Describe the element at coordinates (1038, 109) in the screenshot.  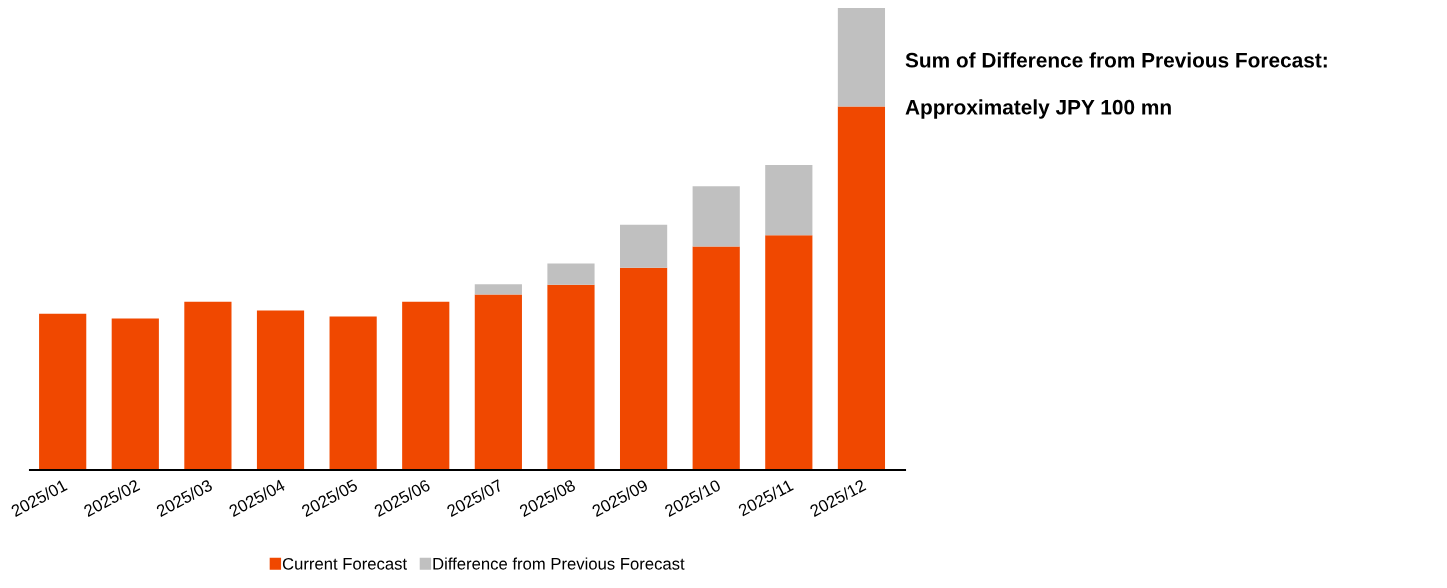
I see `text: Approximately JPY 100 mn` at that location.